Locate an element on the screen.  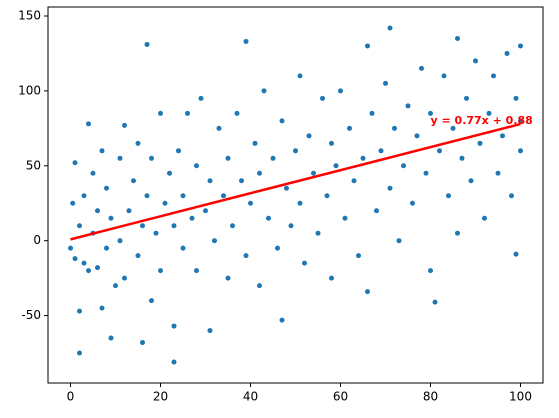
x-tick-label: 20 is located at coordinates (160, 397).